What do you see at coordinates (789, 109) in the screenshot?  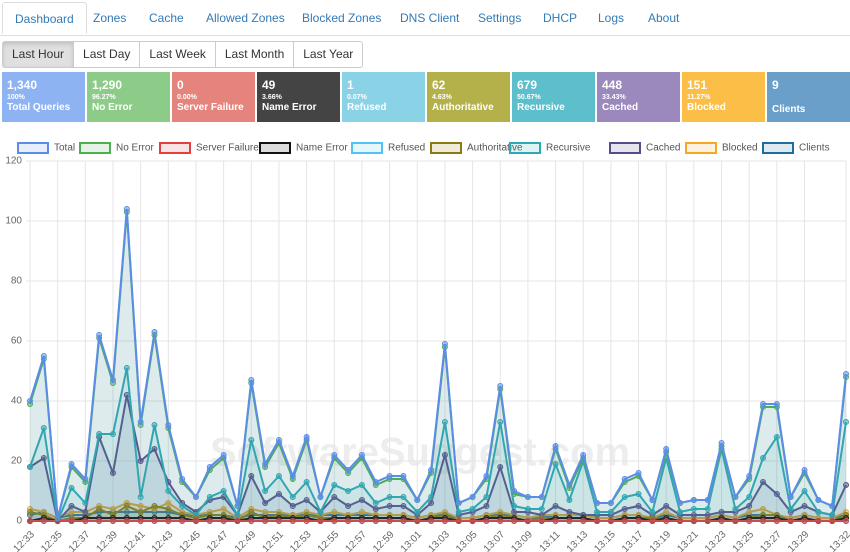 I see `stat-label: Clients` at bounding box center [789, 109].